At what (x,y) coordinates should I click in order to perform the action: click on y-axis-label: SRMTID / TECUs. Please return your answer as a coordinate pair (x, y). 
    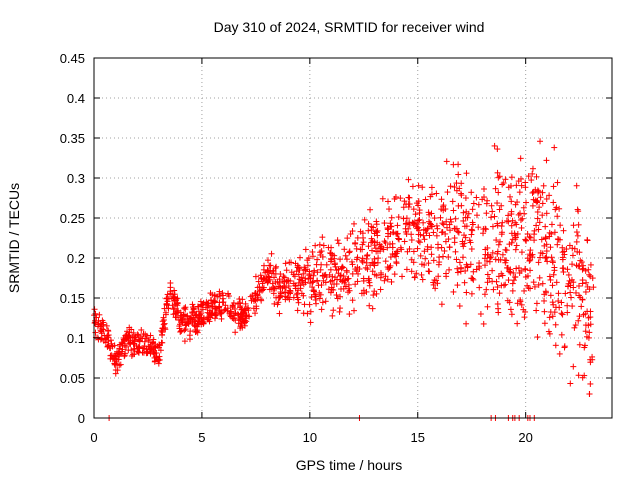
    Looking at the image, I should click on (14, 238).